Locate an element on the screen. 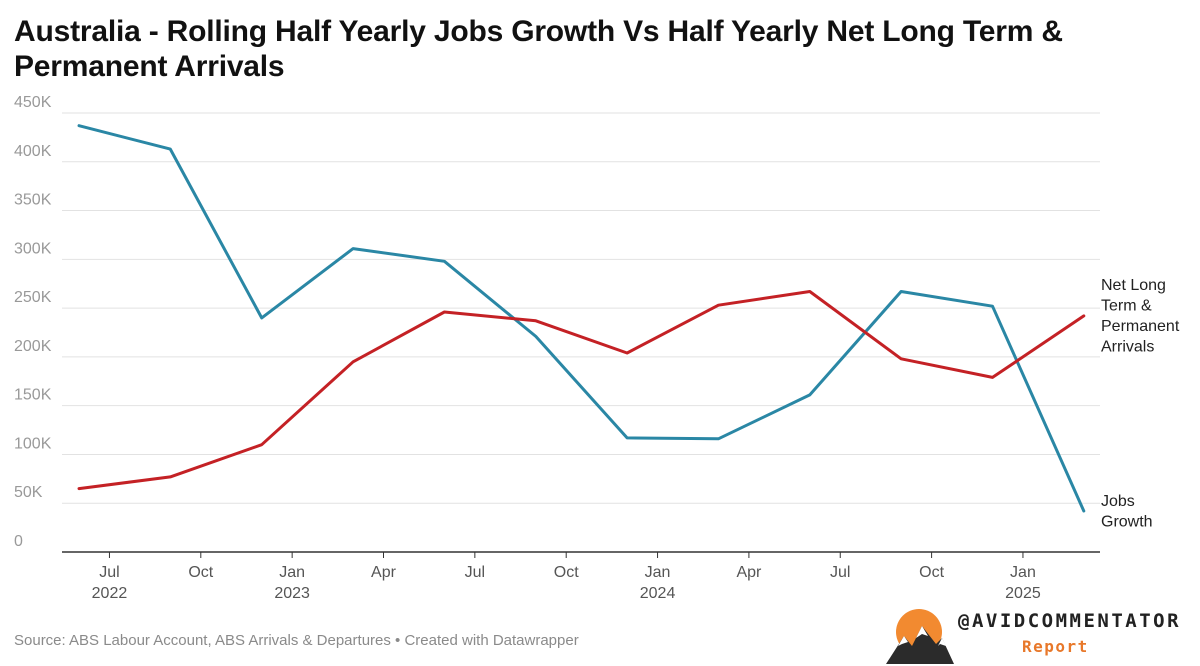 The width and height of the screenshot is (1200, 666). series-label-net-long-term-permanent-arrivals: Permanent is located at coordinates (1140, 326).